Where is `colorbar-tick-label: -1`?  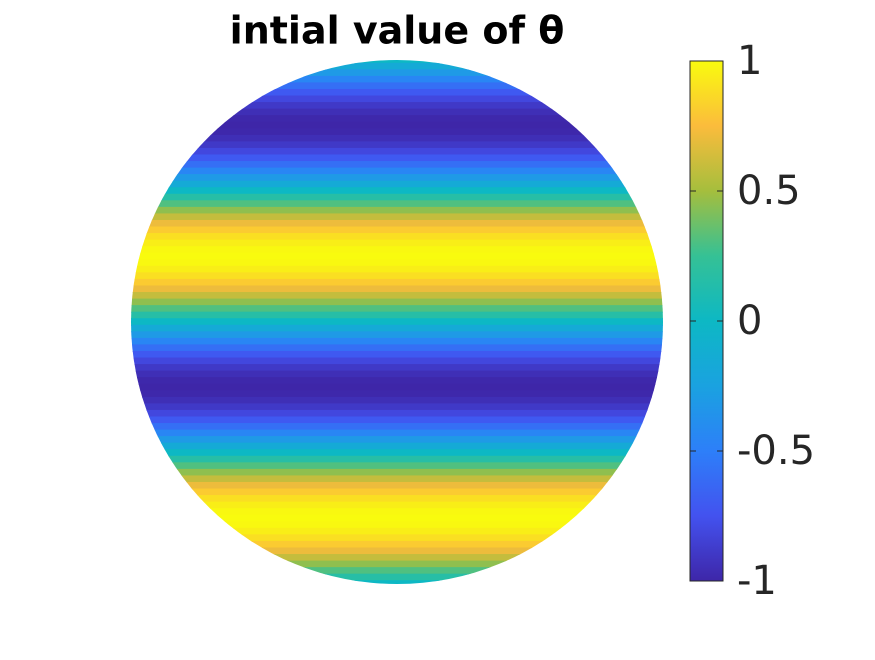 colorbar-tick-label: -1 is located at coordinates (757, 581).